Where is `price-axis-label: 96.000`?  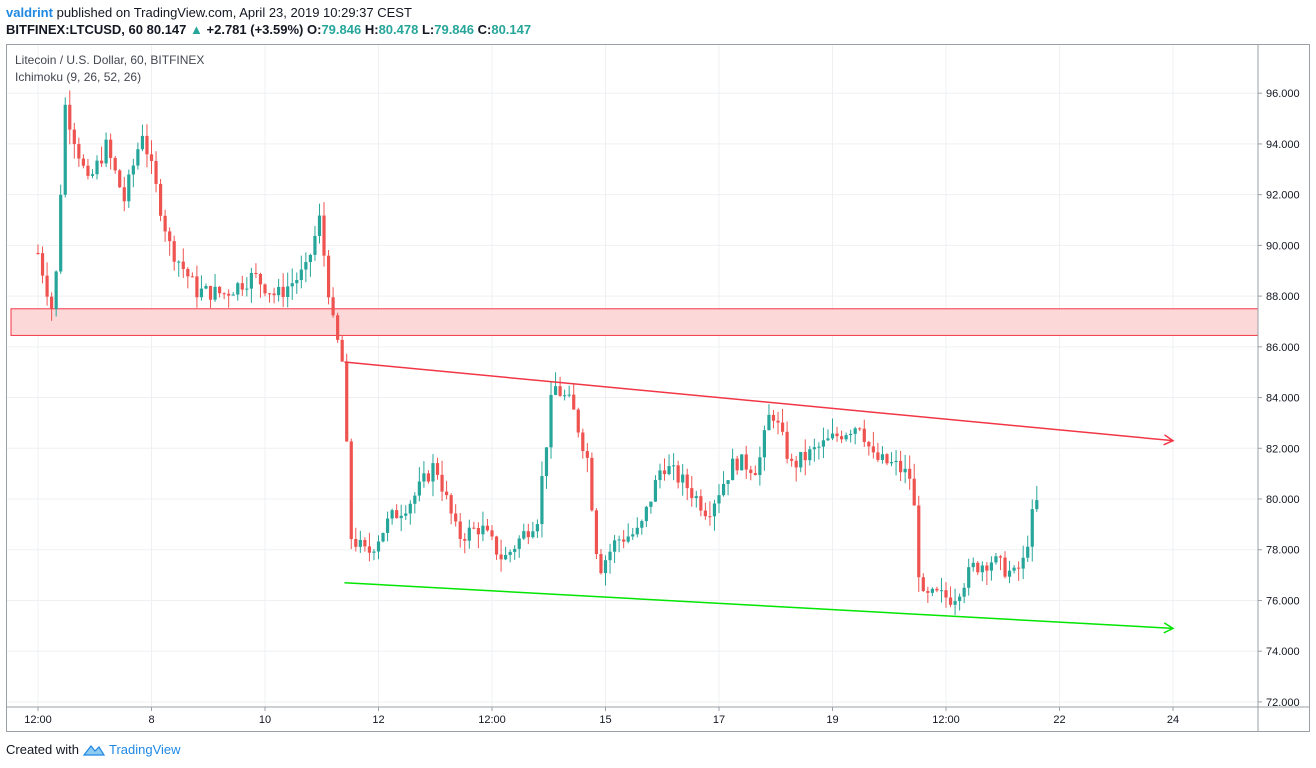
price-axis-label: 96.000 is located at coordinates (1283, 94).